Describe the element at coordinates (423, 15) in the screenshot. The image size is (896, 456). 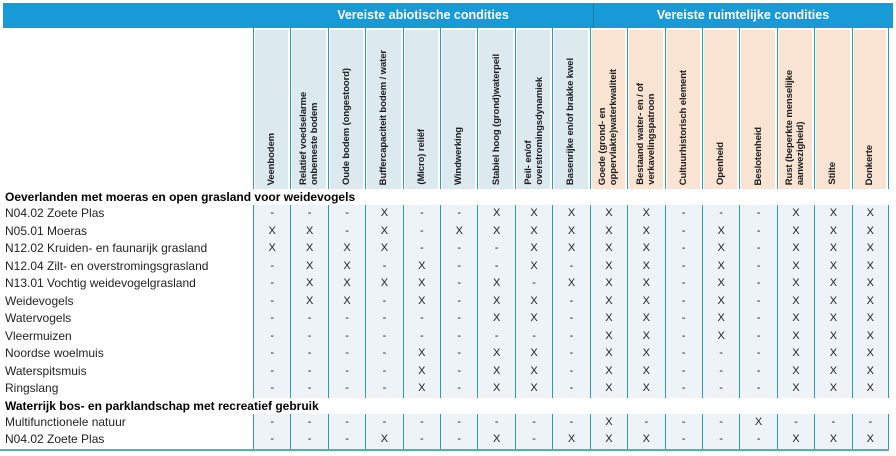
I see `banner-abiotic-title: Vereiste abiotische condities` at that location.